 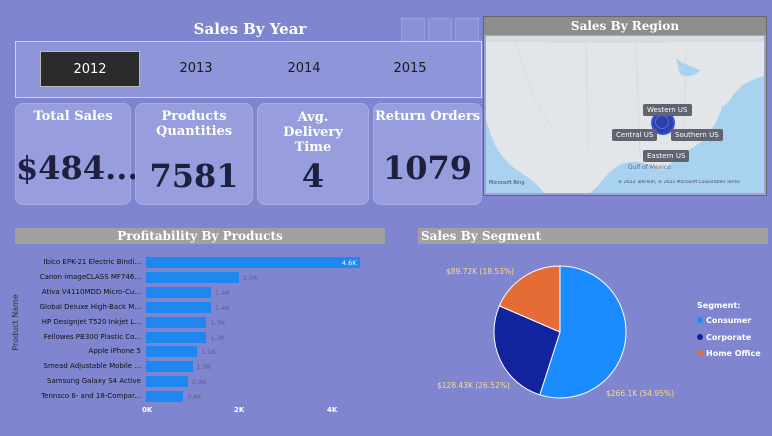 I want to click on kpi-value: 4, so click(x=313, y=176).